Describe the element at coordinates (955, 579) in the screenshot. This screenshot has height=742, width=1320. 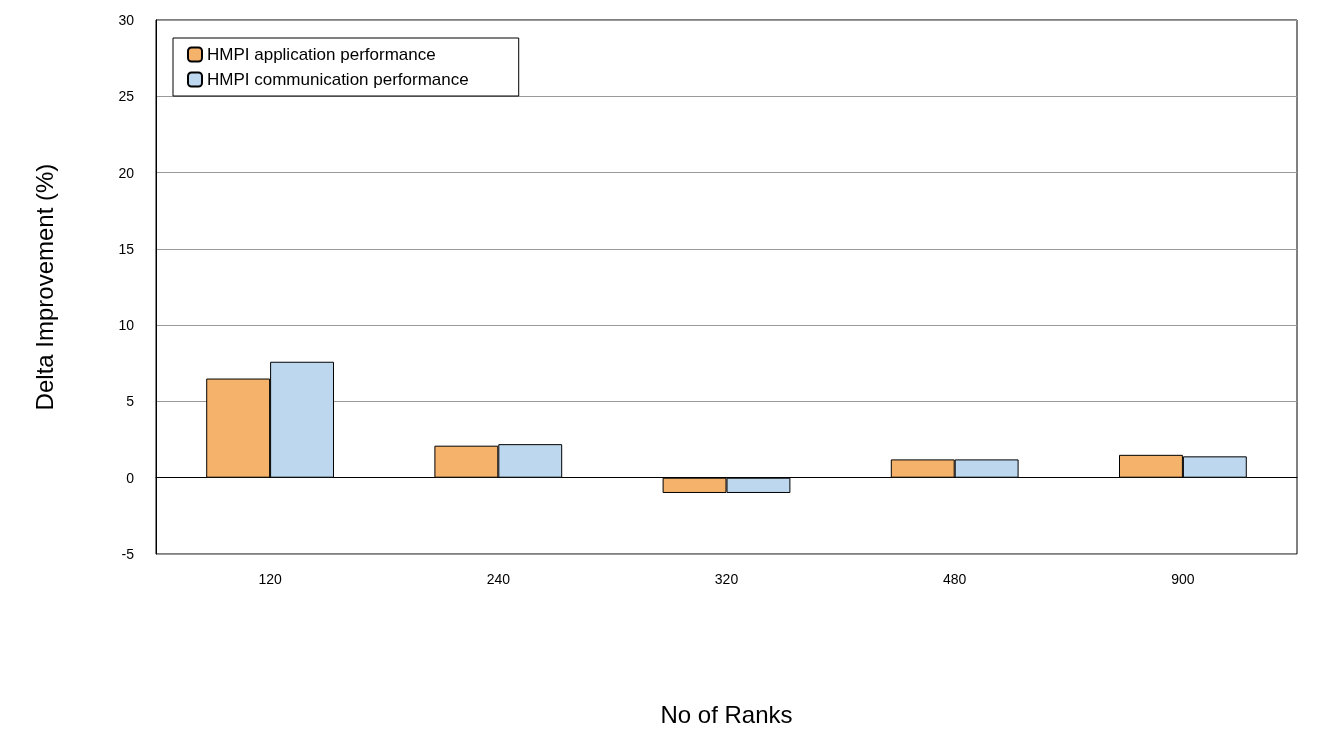
I see `x-tick-label: 480` at that location.